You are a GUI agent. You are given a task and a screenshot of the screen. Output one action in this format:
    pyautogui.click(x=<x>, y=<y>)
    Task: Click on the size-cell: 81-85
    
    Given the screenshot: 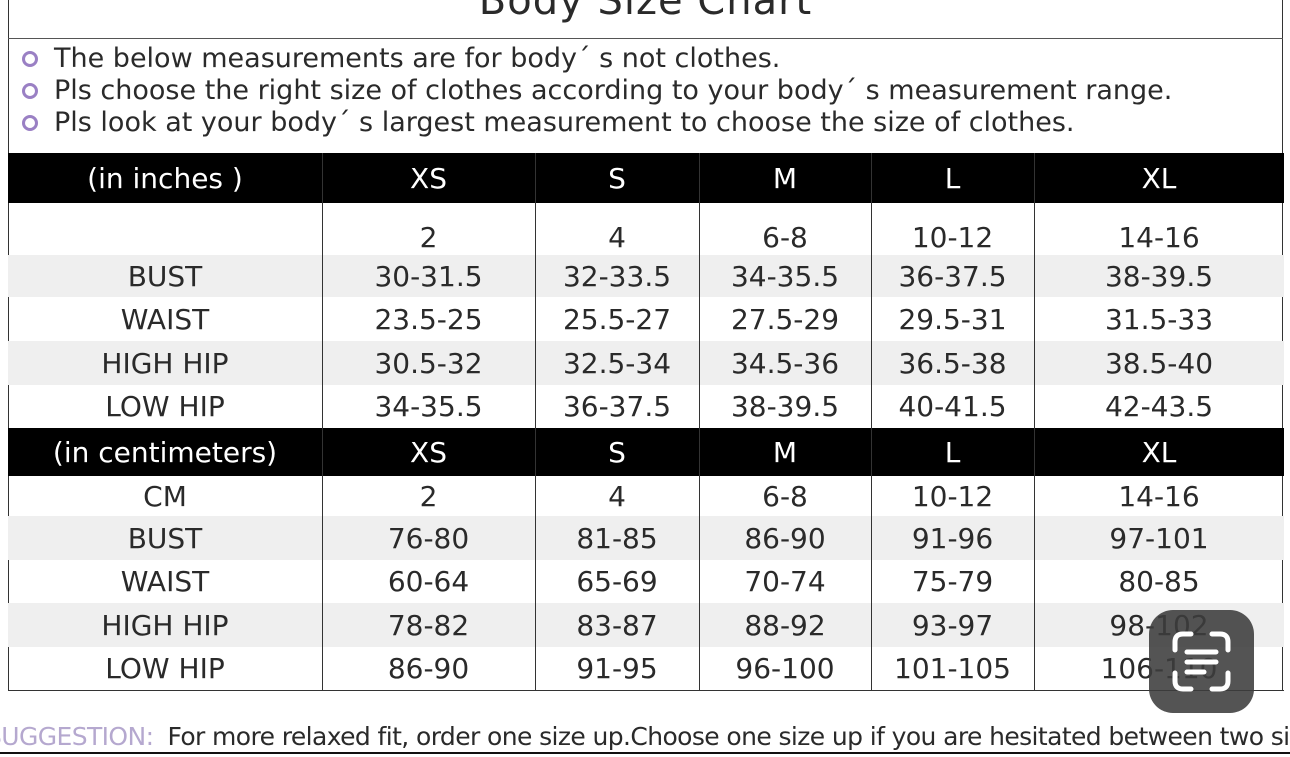 What is the action you would take?
    pyautogui.click(x=617, y=538)
    